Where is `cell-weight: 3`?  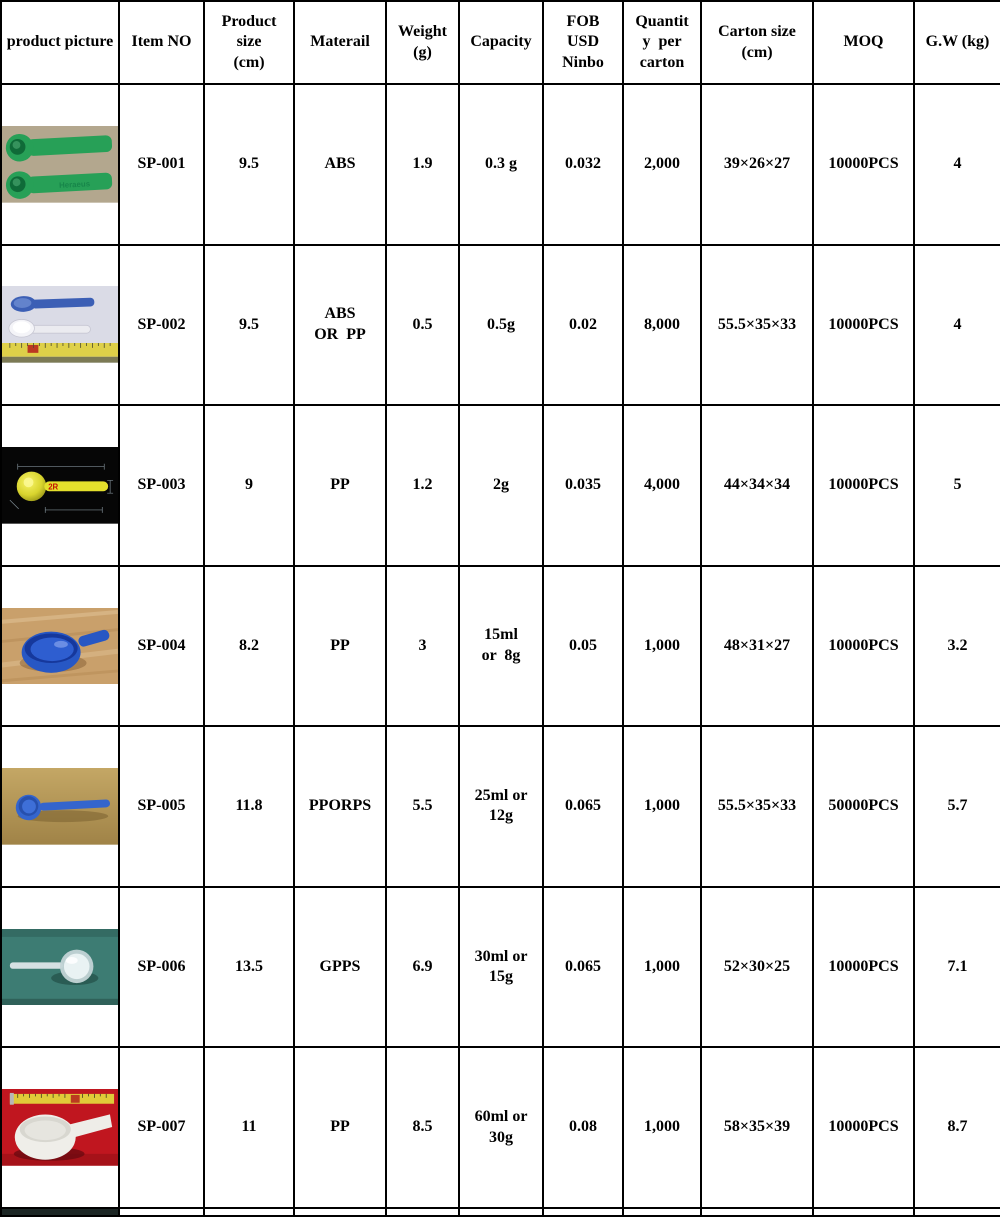 cell-weight: 3 is located at coordinates (422, 646).